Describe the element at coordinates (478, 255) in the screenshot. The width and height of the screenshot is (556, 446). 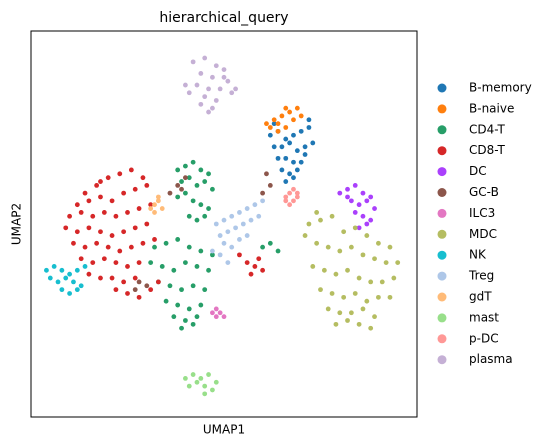
I see `legend-label: NK` at that location.